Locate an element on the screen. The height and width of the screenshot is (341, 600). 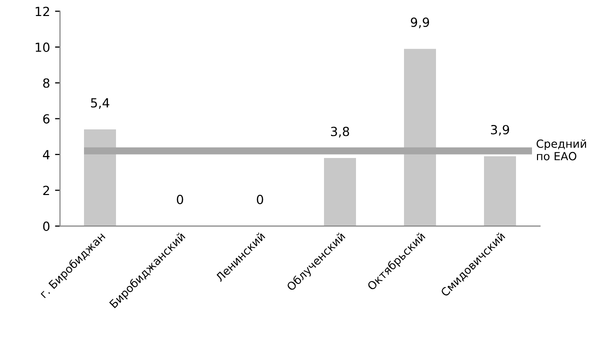
y-tick-label: 0 is located at coordinates (46, 227).